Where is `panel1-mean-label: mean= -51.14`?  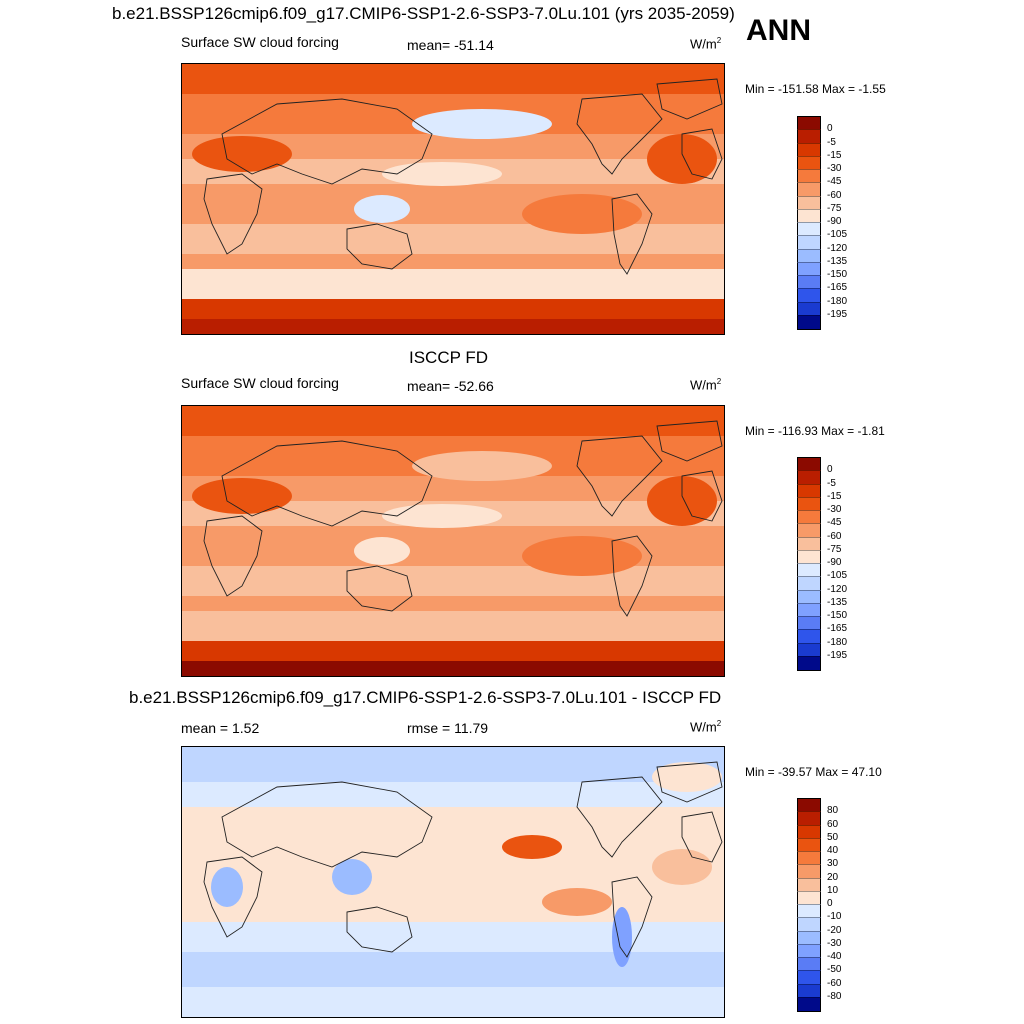 panel1-mean-label: mean= -51.14 is located at coordinates (450, 45).